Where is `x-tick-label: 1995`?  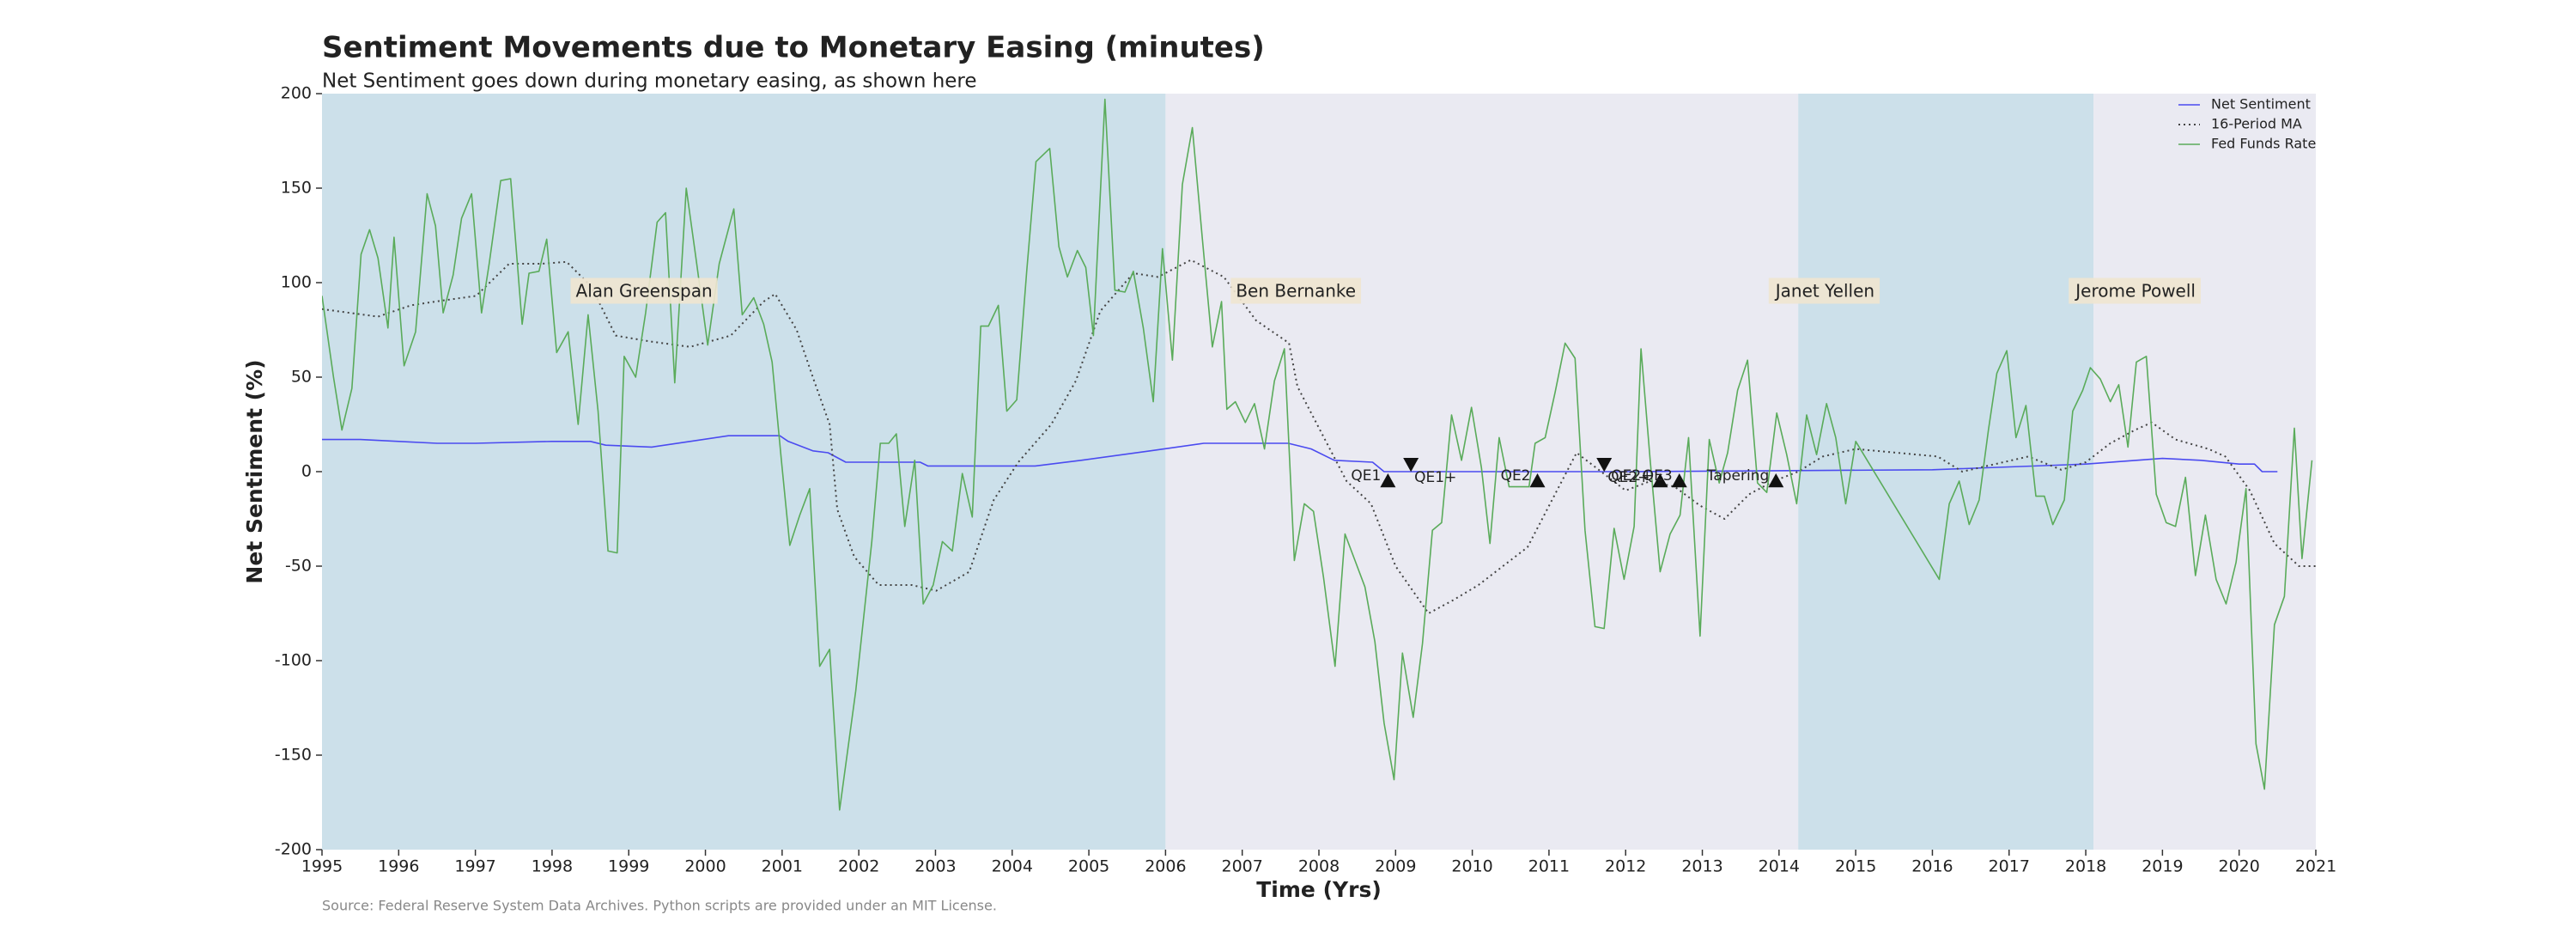 x-tick-label: 1995 is located at coordinates (322, 866).